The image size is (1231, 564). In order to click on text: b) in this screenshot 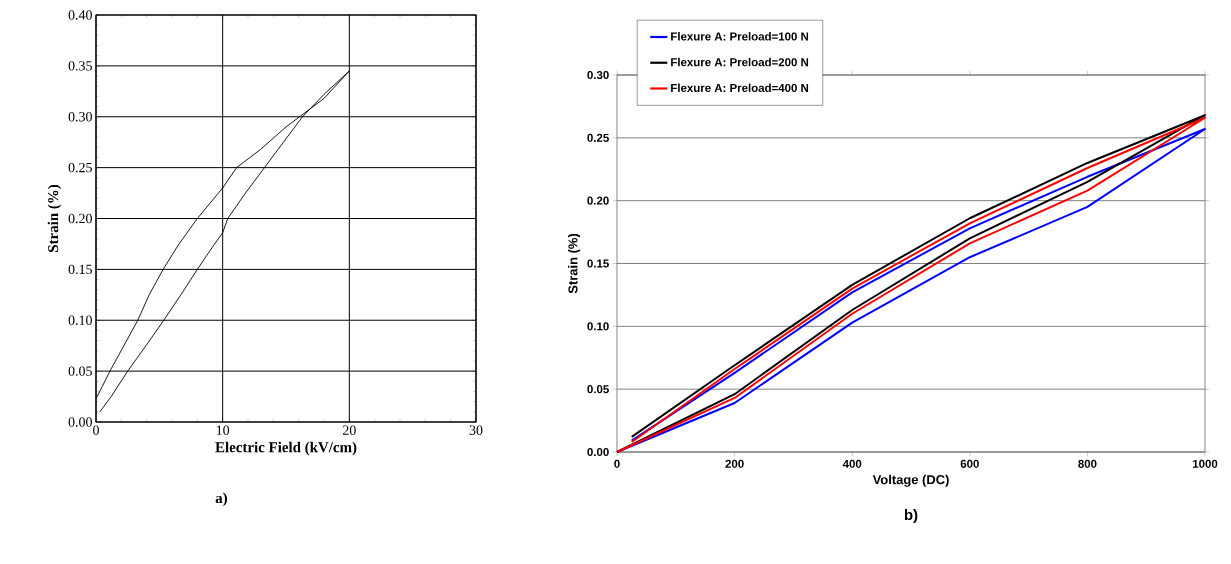, I will do `click(911, 516)`.